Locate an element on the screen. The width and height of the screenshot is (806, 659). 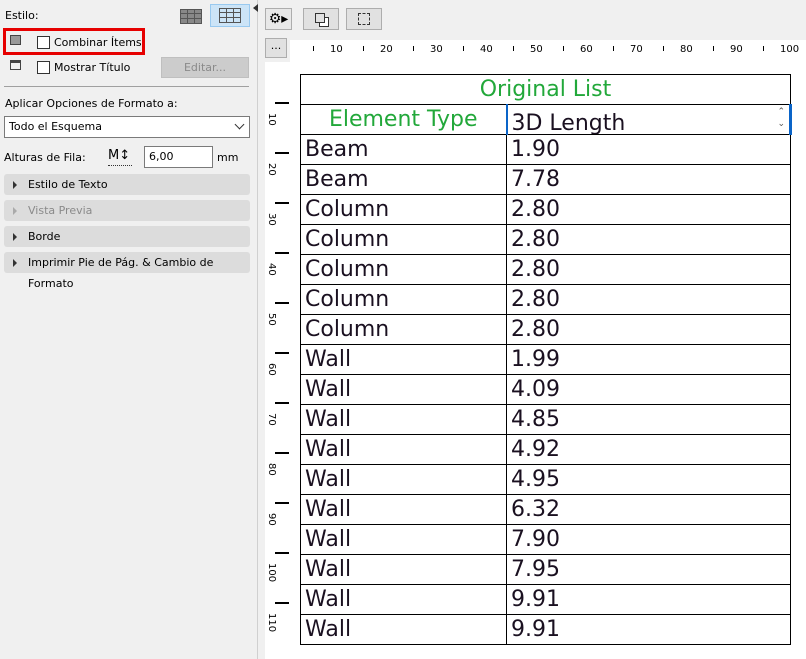
ruler-label: 50 is located at coordinates (271, 319).